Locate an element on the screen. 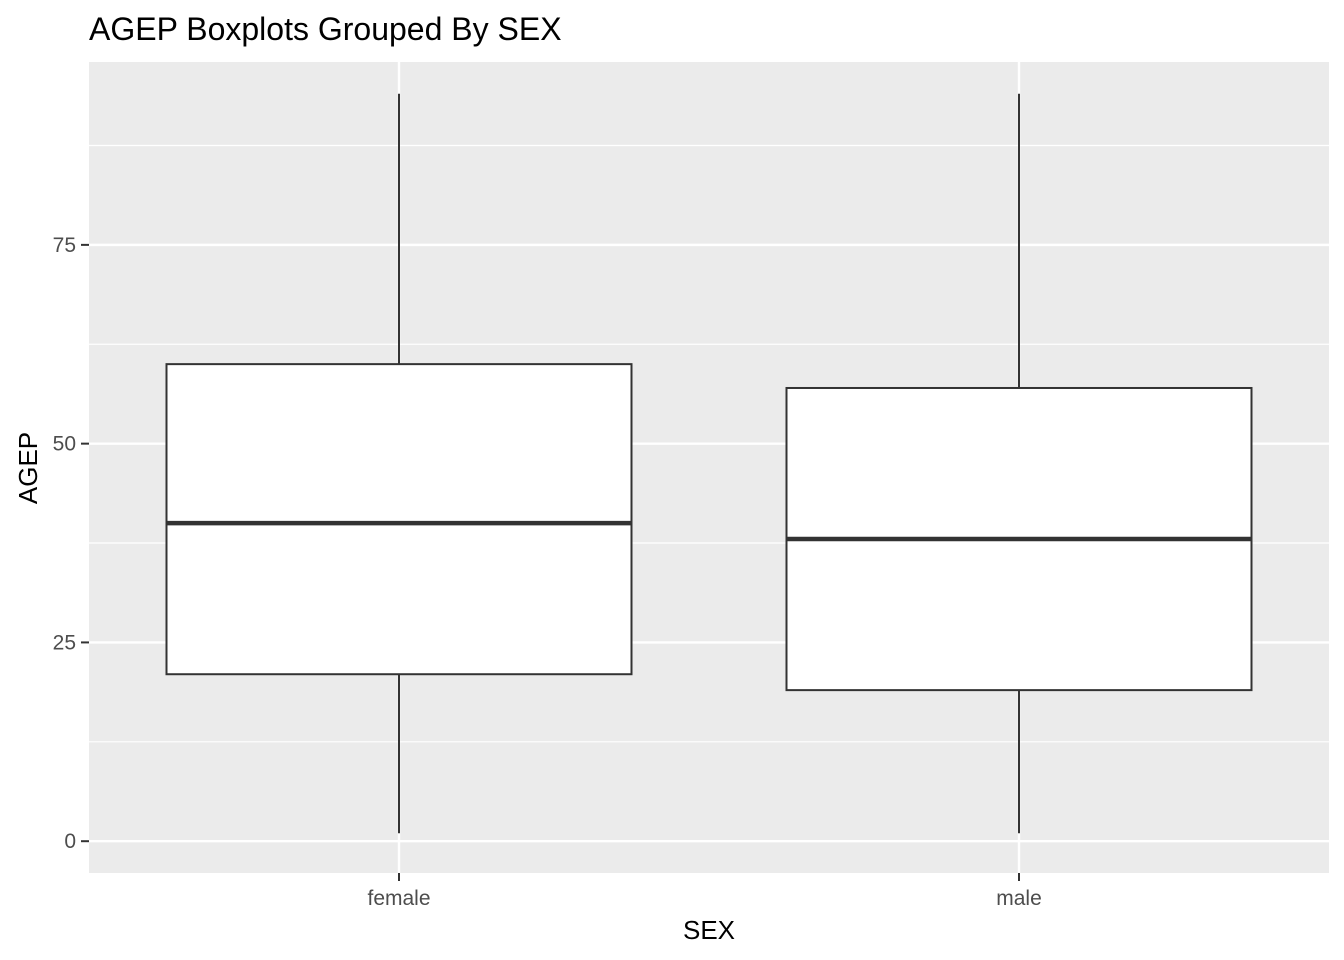 Image resolution: width=1344 pixels, height=960 pixels. iqr-box is located at coordinates (399, 519).